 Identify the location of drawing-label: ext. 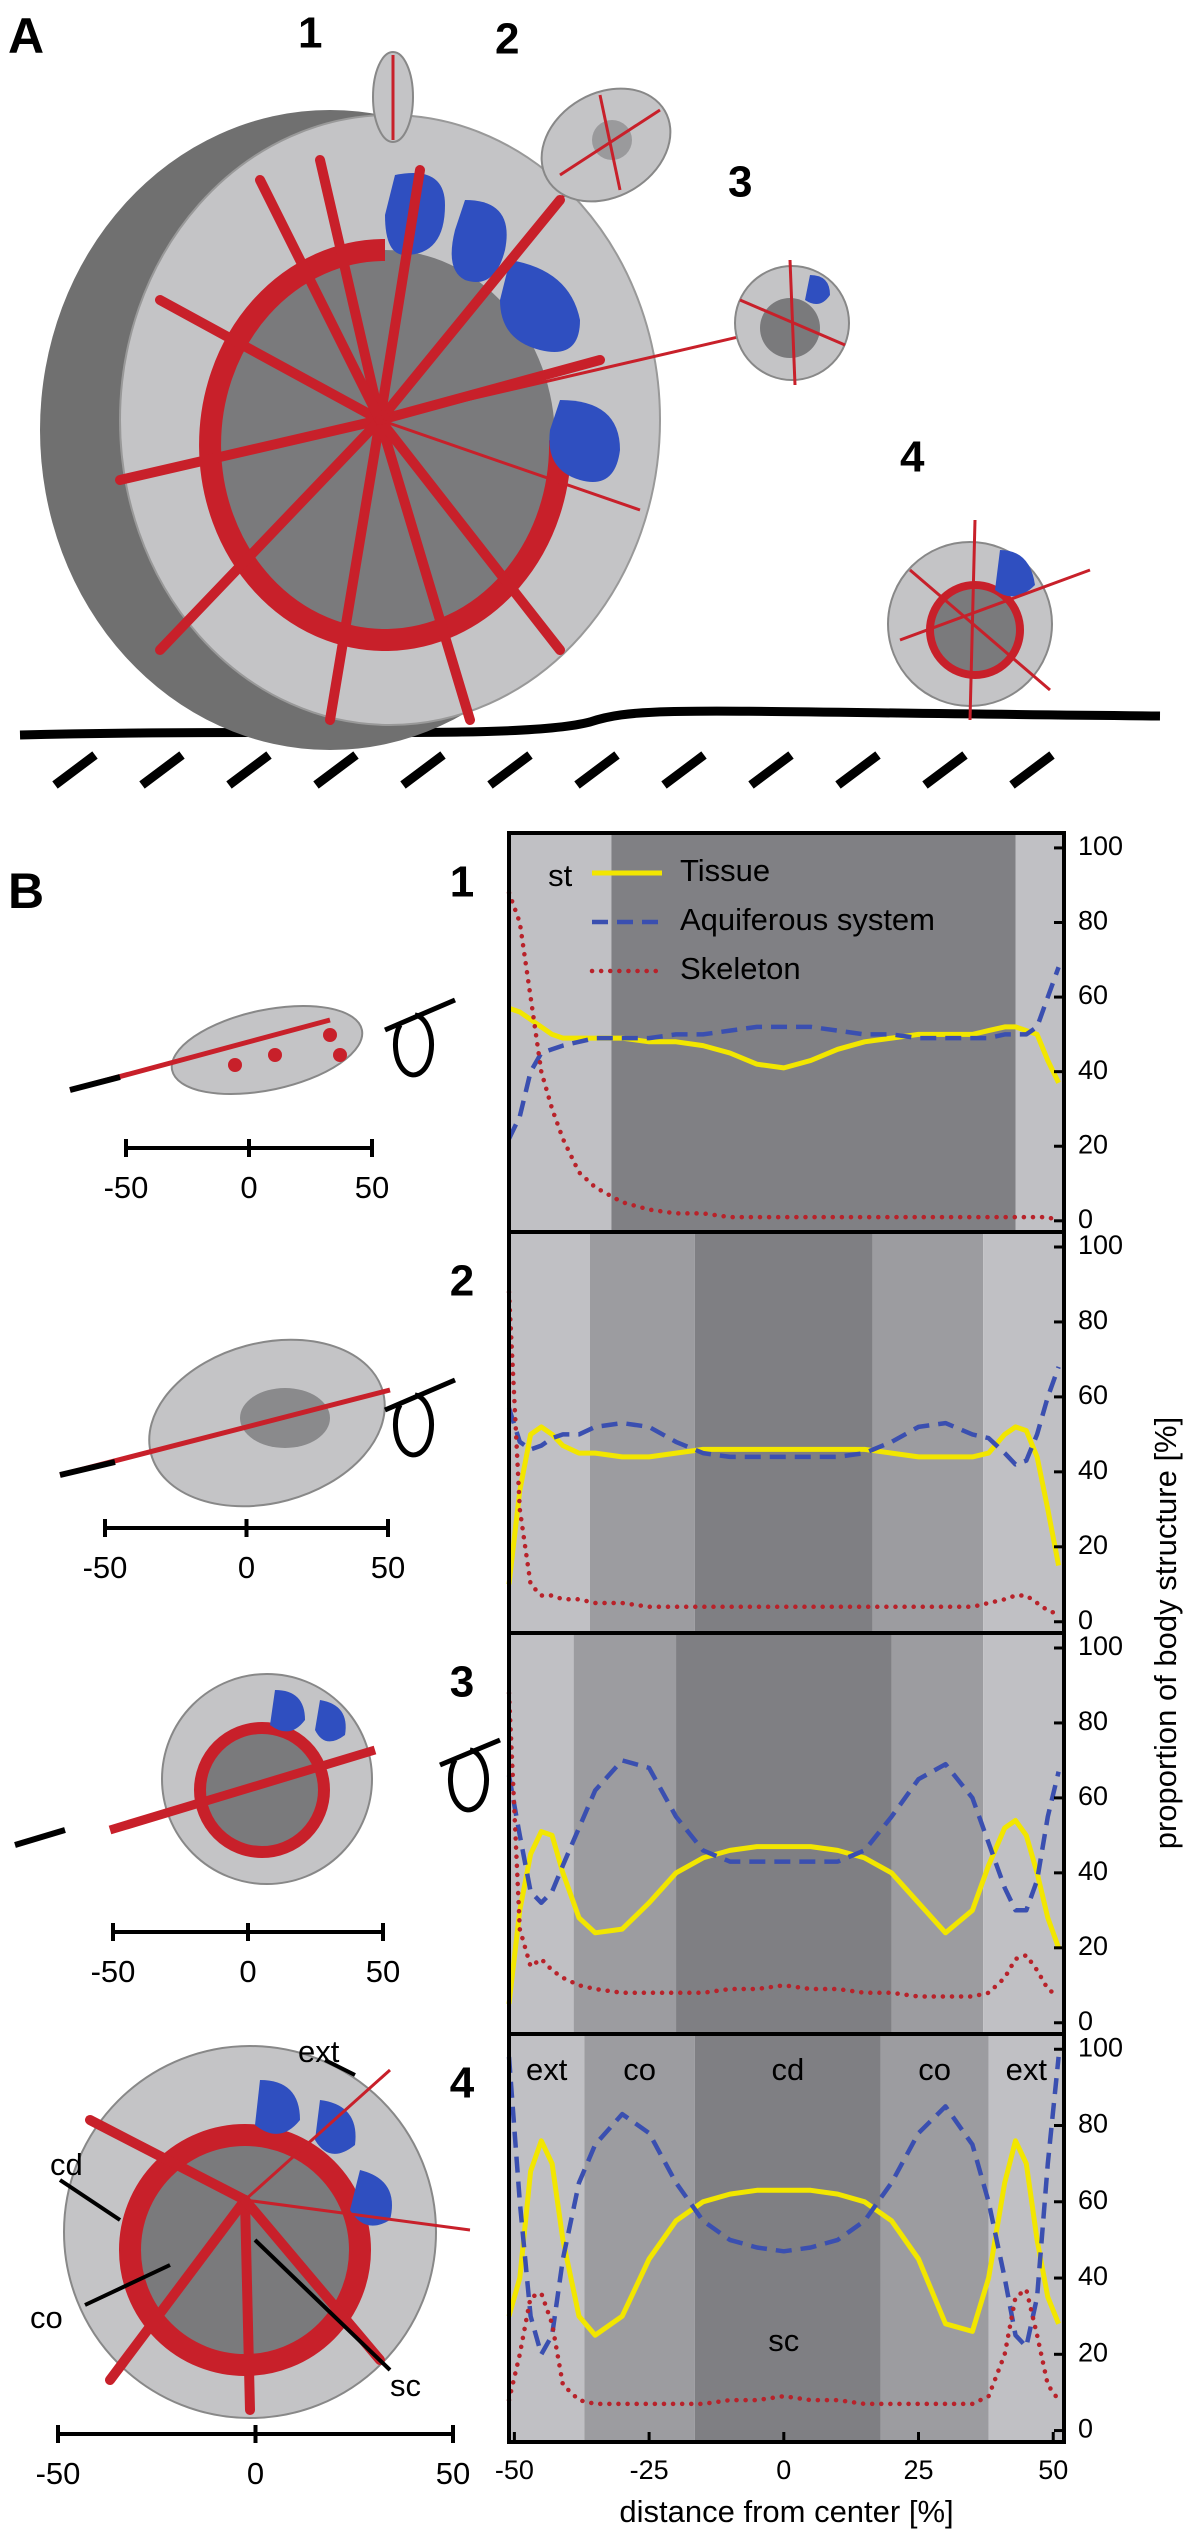
(319, 2051).